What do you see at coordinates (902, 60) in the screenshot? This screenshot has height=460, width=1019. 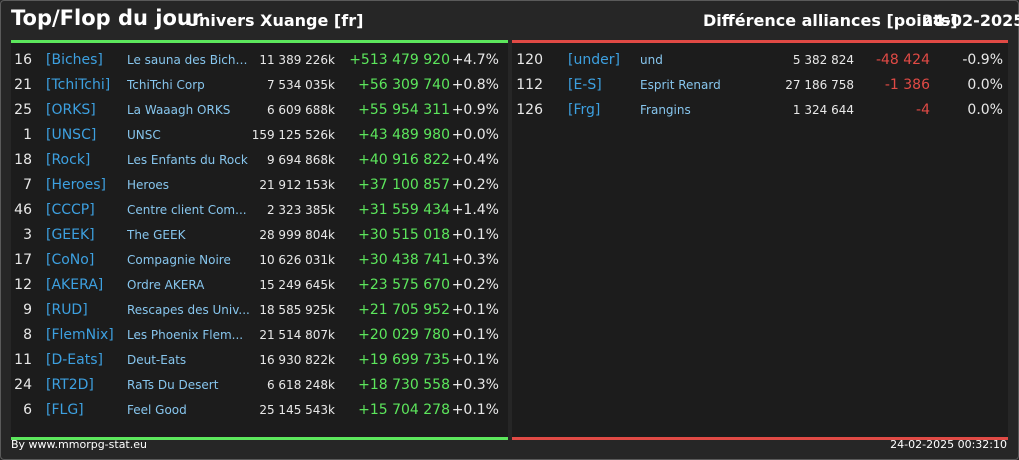 I see `points-diff: -48 424` at bounding box center [902, 60].